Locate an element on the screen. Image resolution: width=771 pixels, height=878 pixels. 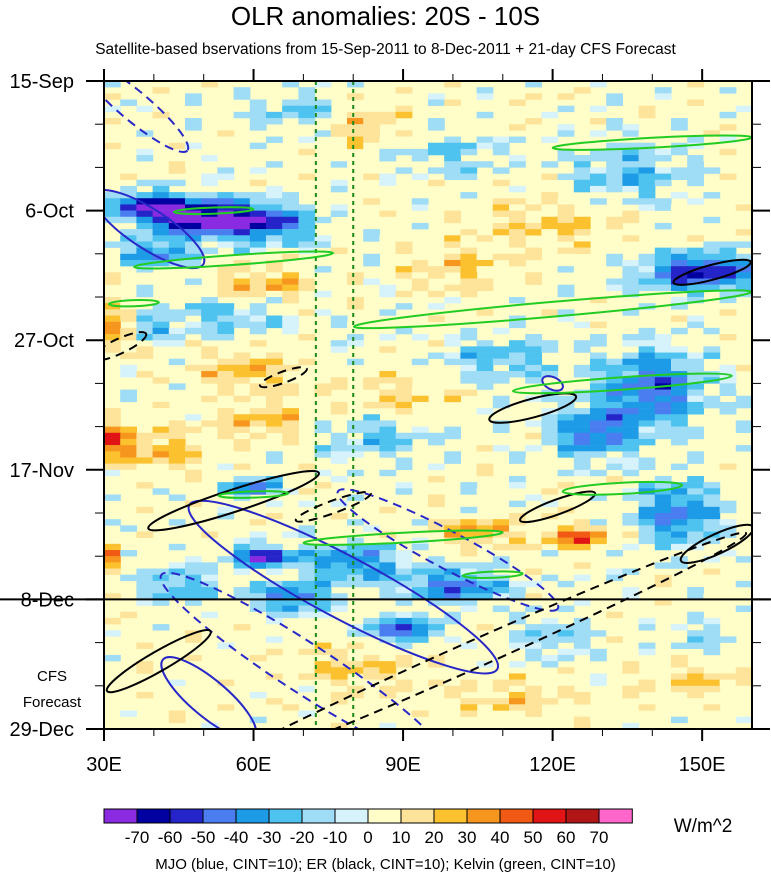
y-tick-label: 17-Nov is located at coordinates (42, 471).